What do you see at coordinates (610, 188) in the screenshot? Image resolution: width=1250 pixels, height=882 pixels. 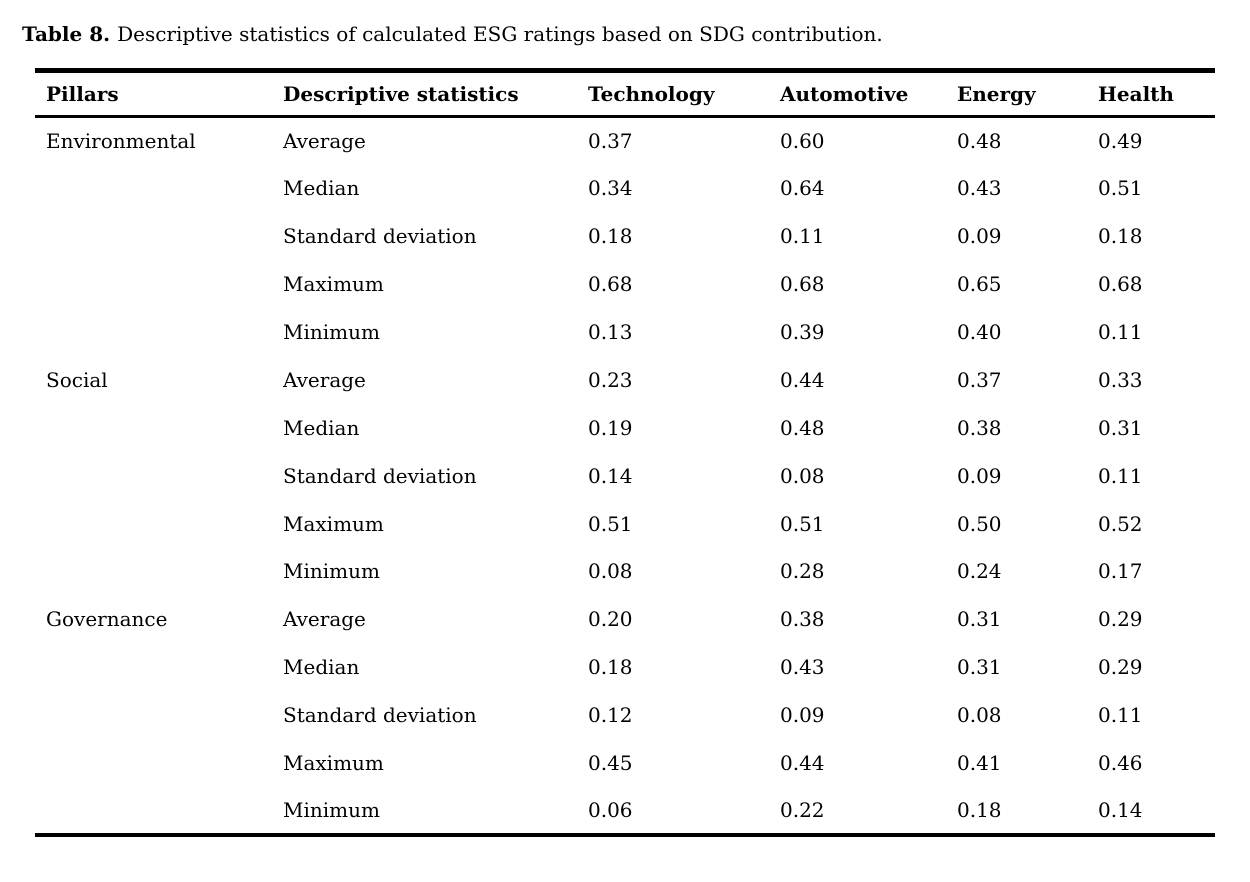 I see `value-cell: 0.34` at bounding box center [610, 188].